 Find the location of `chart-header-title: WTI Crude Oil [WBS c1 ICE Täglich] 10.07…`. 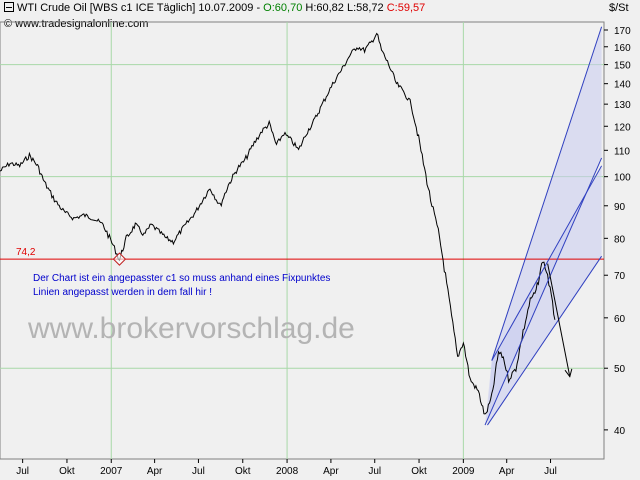

chart-header-title: WTI Crude Oil [WBS c1 ICE Täglich] 10.07… is located at coordinates (214, 8).